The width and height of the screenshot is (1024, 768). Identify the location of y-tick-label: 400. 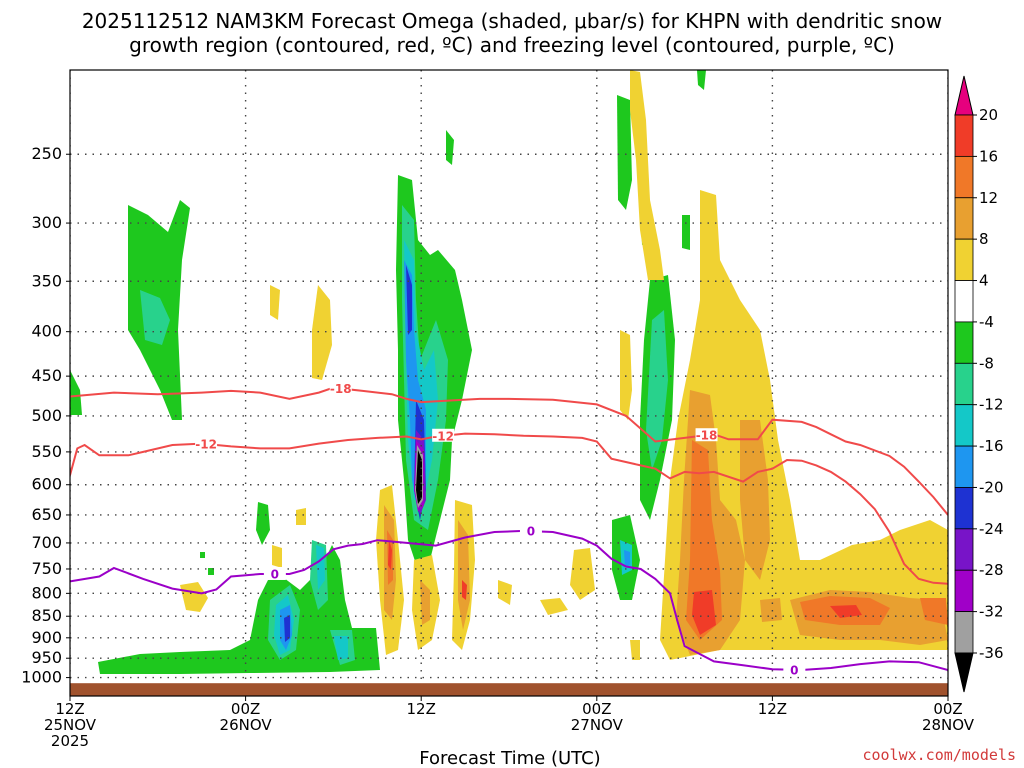
(46, 331).